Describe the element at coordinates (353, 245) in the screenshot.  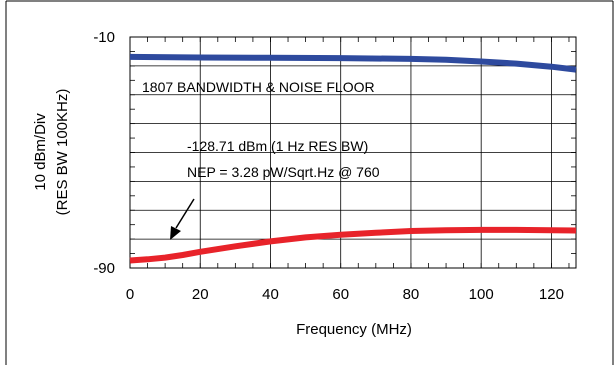
I see `series-line-noise-floor` at that location.